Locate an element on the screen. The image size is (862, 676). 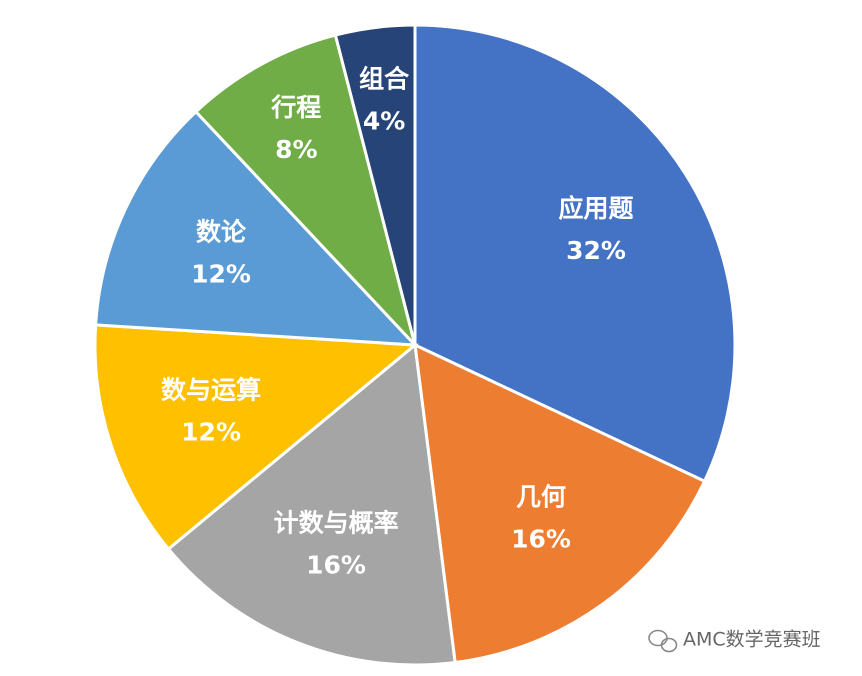
slice-category: 行程 is located at coordinates (295, 107).